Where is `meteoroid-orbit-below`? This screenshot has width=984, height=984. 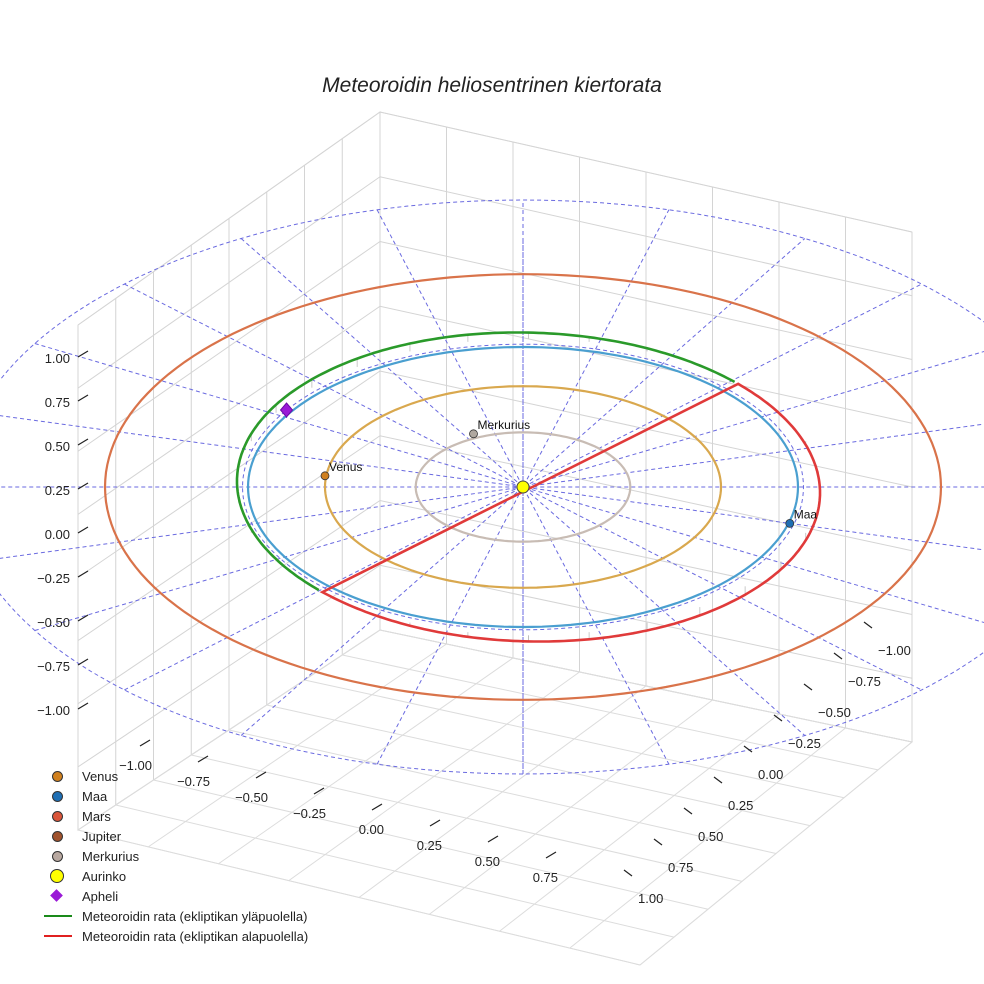 meteoroid-orbit-below is located at coordinates (570, 512).